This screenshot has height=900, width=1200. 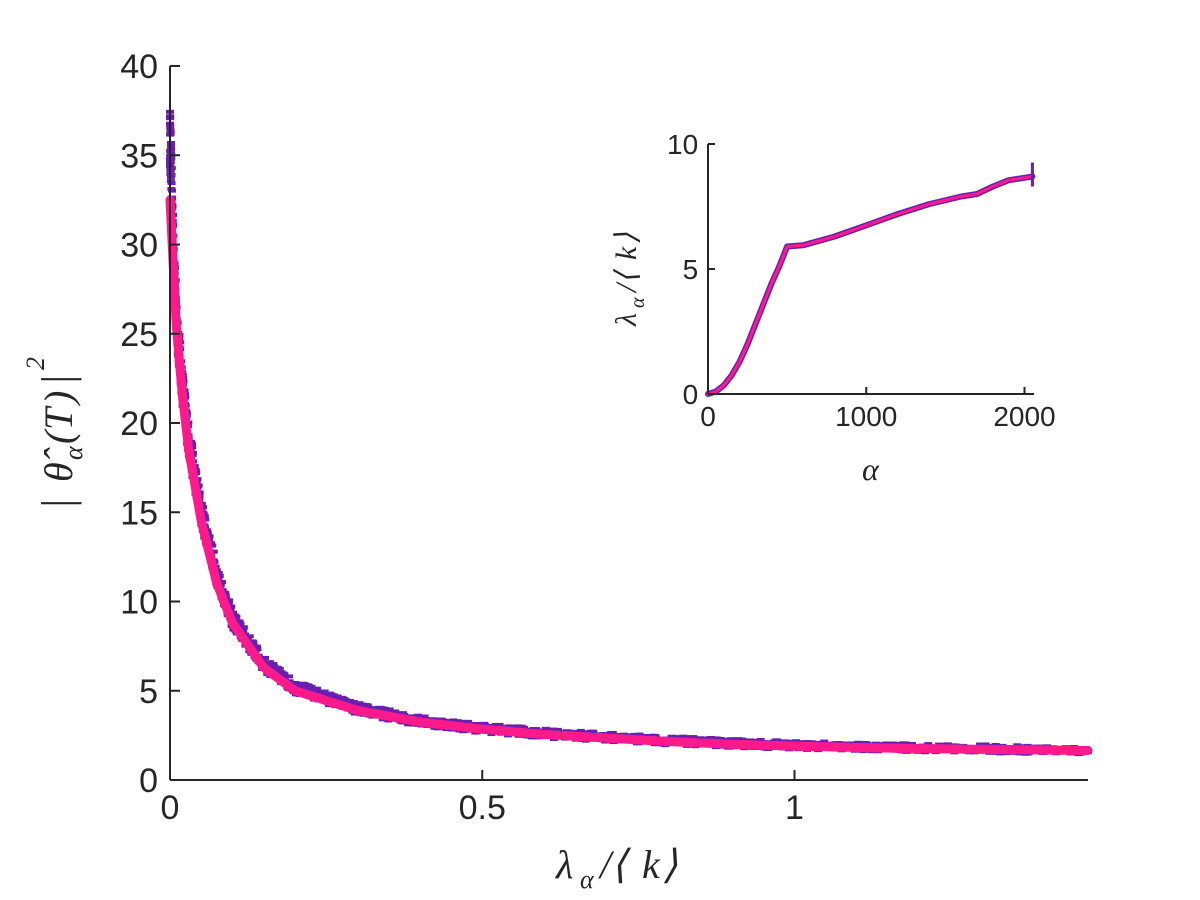 What do you see at coordinates (170, 808) in the screenshot?
I see `main-x-tick-label: 0` at bounding box center [170, 808].